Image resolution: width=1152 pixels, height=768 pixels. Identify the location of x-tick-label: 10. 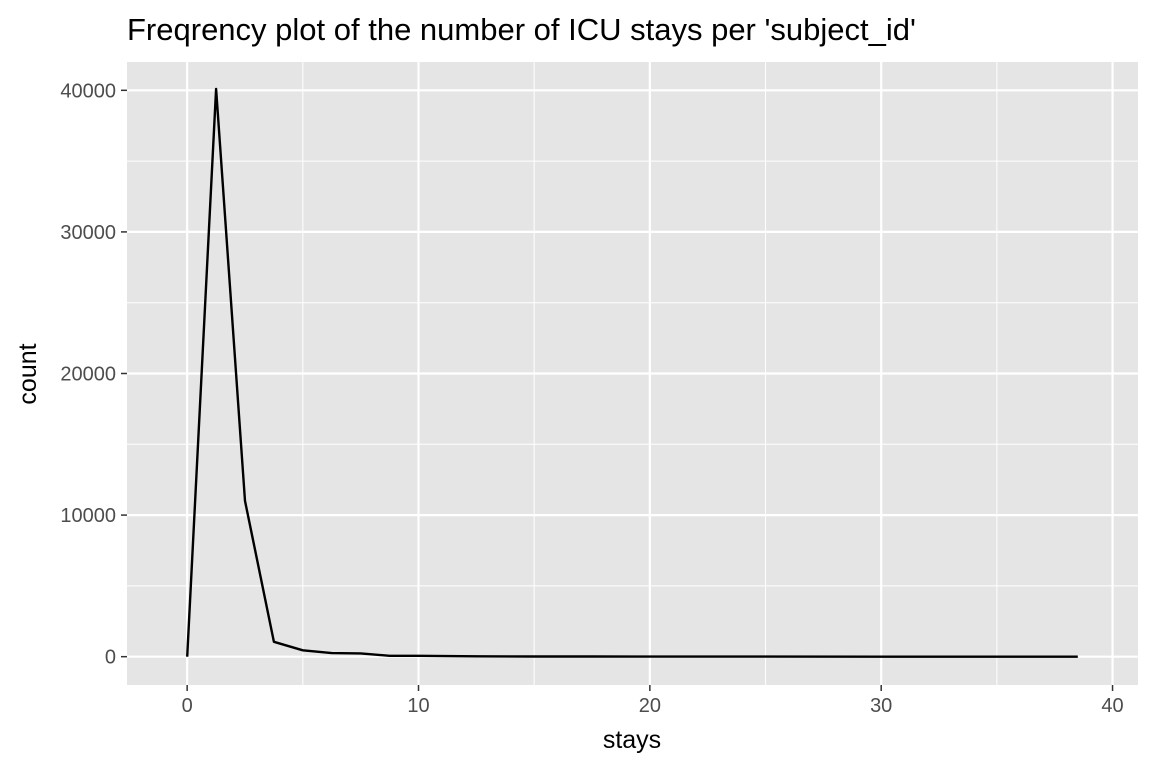
(418, 706).